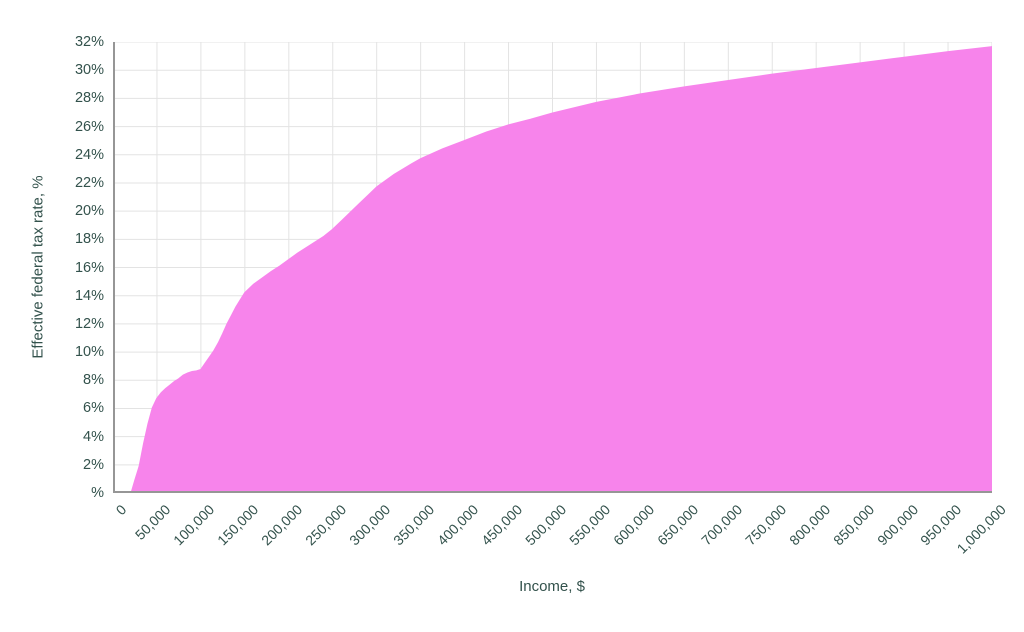 This screenshot has height=632, width=1024. Describe the element at coordinates (89, 239) in the screenshot. I see `y-tick-label: 18%` at that location.